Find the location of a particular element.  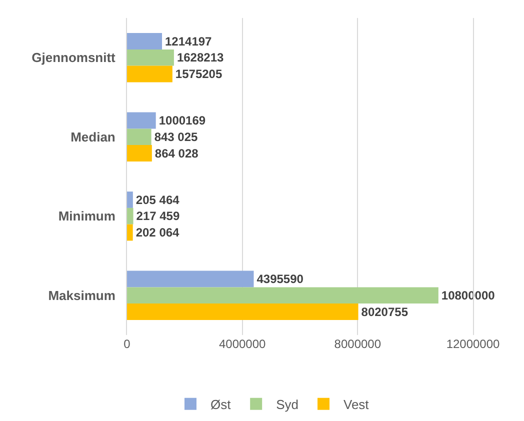

data-label: 1628213 is located at coordinates (200, 57).